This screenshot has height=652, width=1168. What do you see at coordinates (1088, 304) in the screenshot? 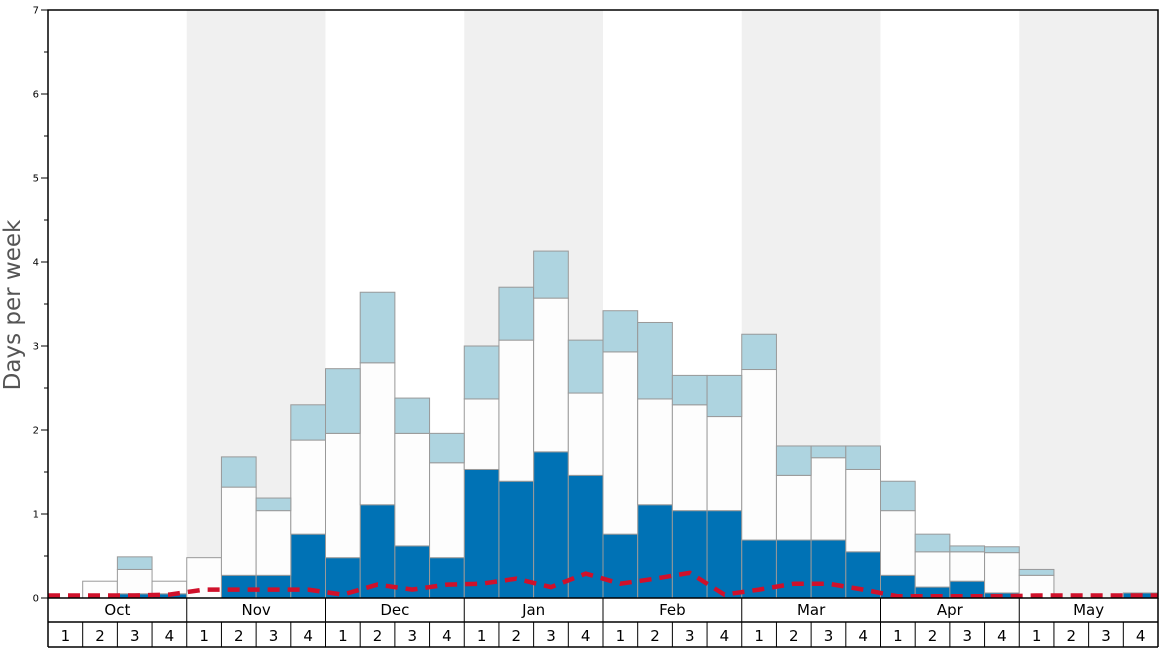
I see `month-shade-may` at bounding box center [1088, 304].